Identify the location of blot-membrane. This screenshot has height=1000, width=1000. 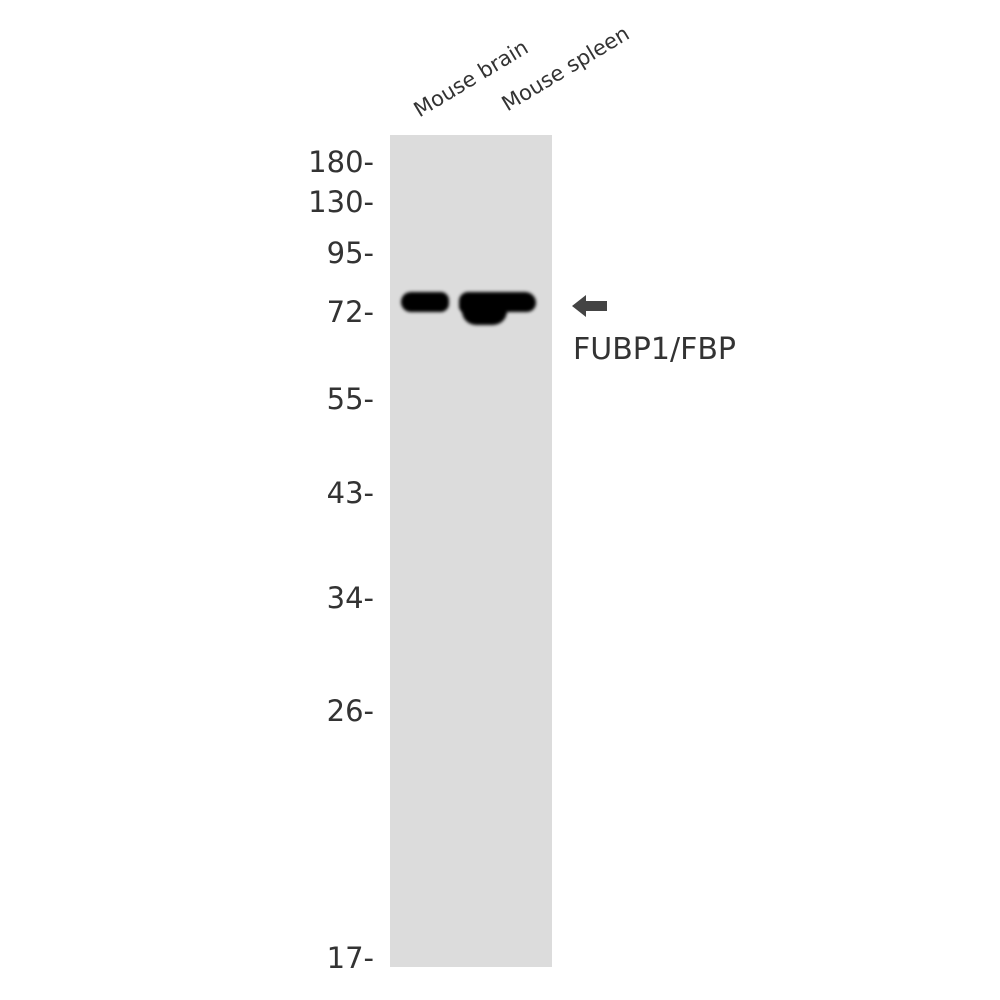
(471, 551).